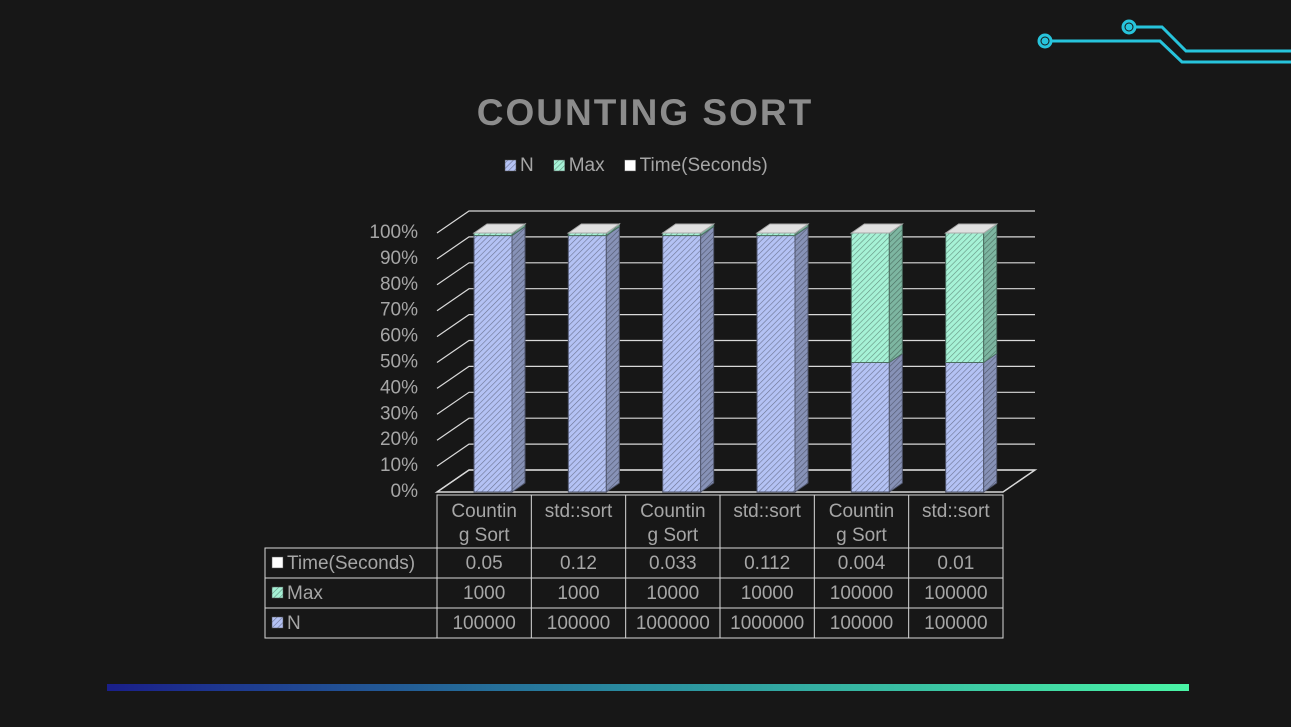 The image size is (1291, 727). I want to click on table-cell: 0.01, so click(955, 563).